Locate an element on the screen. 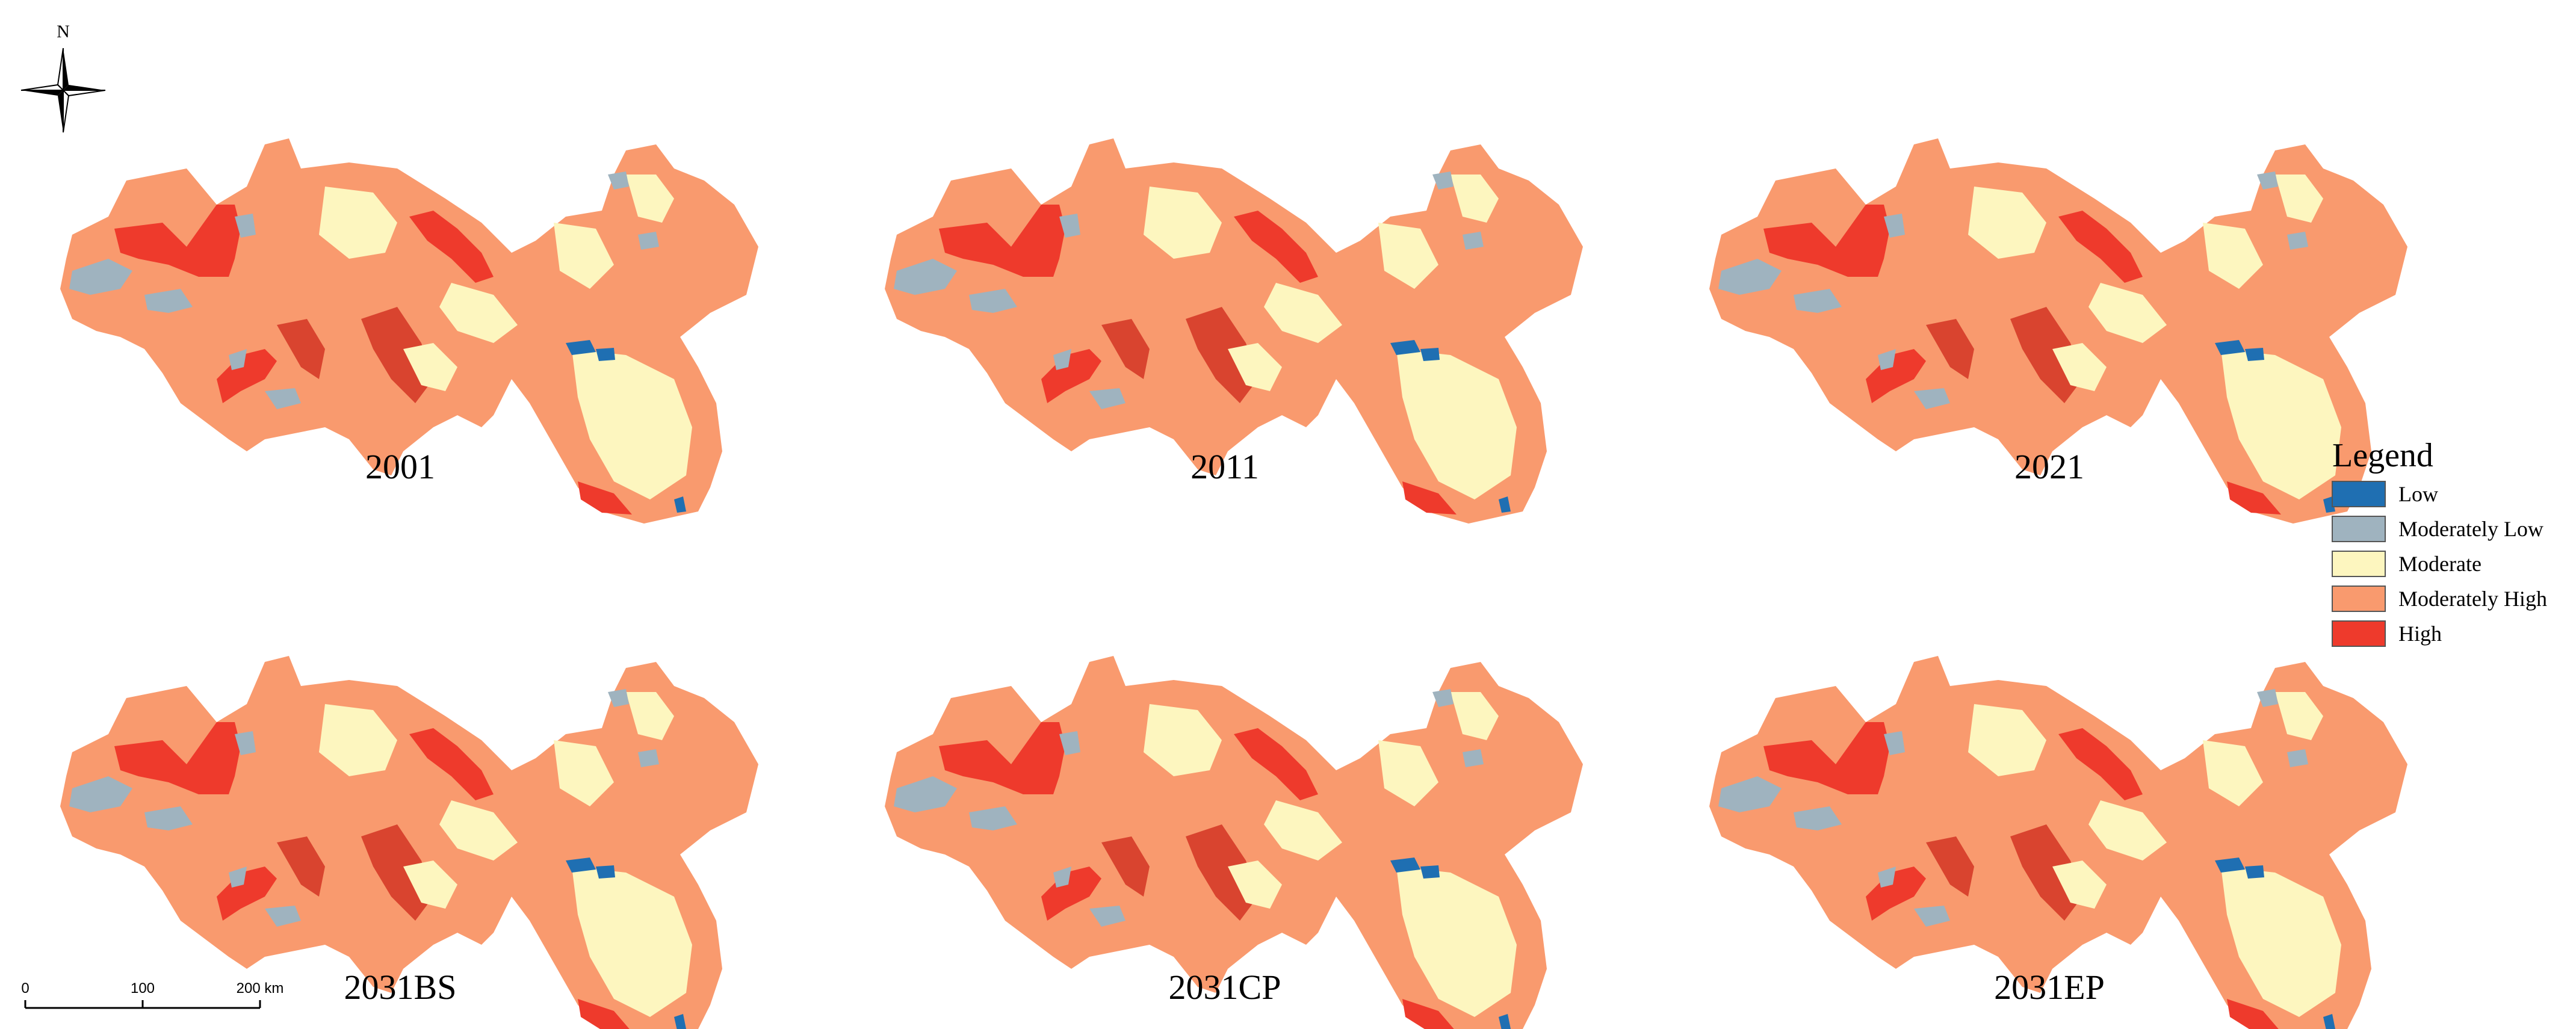  map-caption: 2011 is located at coordinates (1224, 466).